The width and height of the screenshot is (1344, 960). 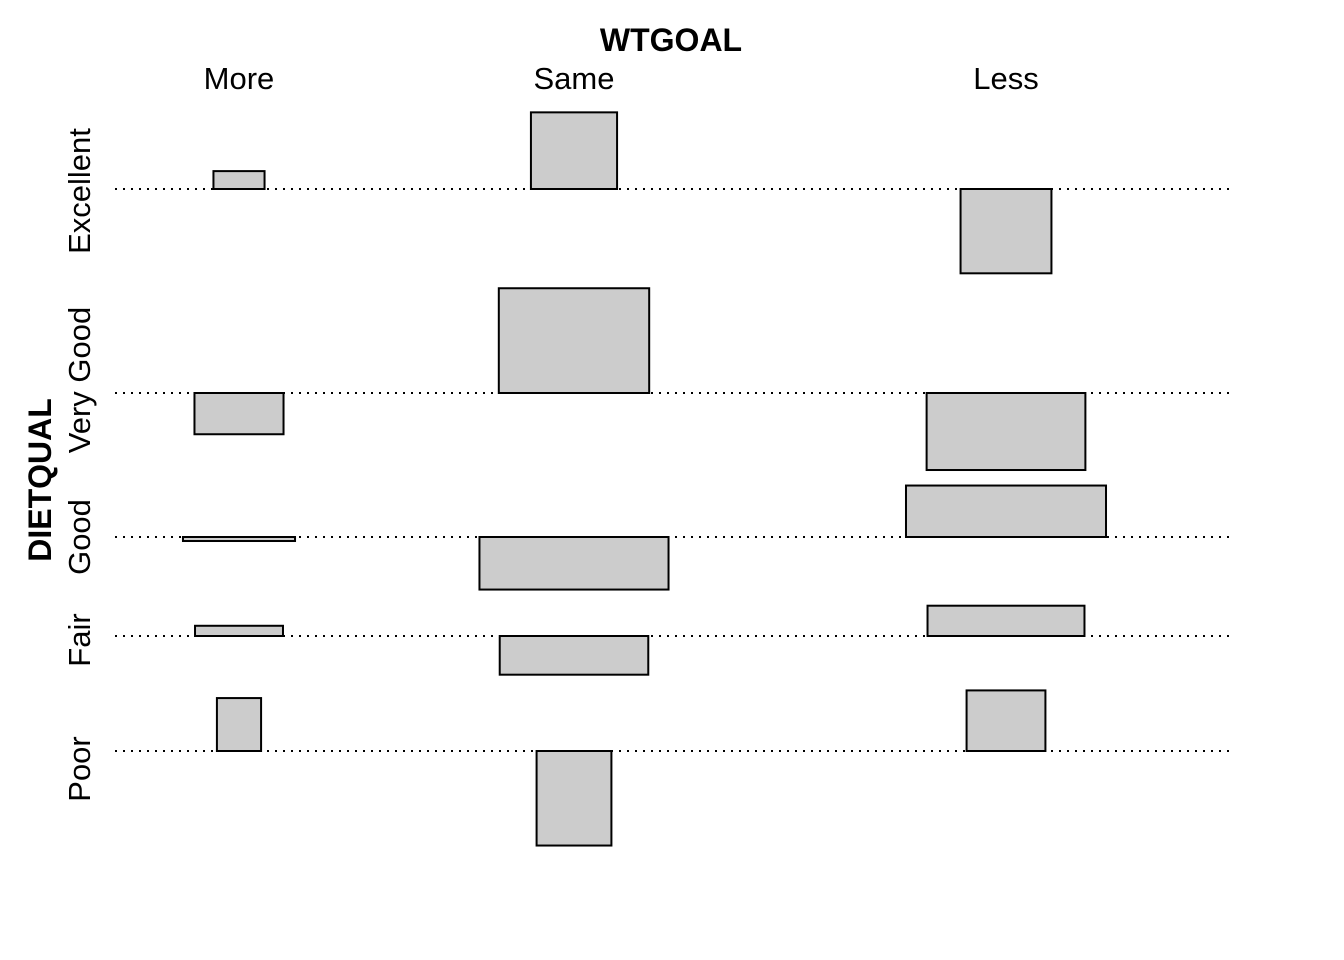 What do you see at coordinates (621, 78) in the screenshot?
I see `column-labels: More Same Less` at bounding box center [621, 78].